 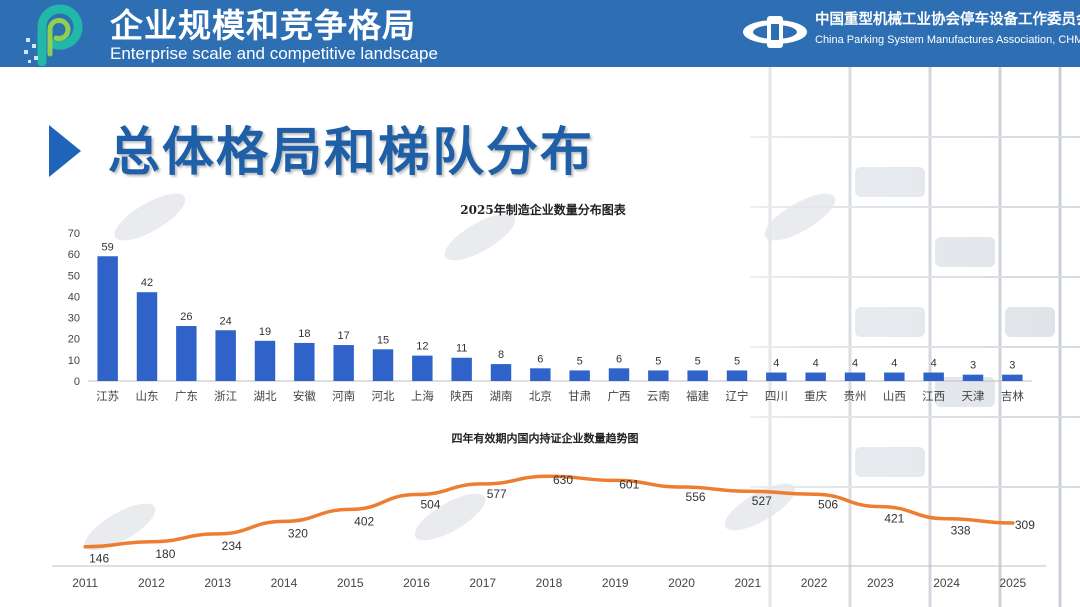 I want to click on bar-y-tick: 50, so click(x=74, y=276).